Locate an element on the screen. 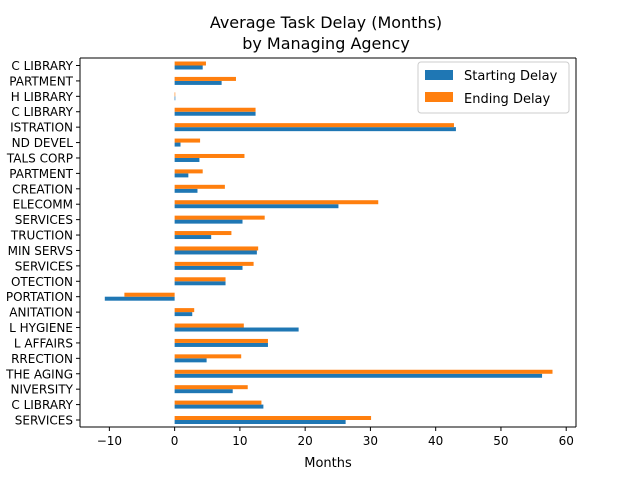 The width and height of the screenshot is (640, 480). y-tick-label: L HYGIENE is located at coordinates (41, 328).